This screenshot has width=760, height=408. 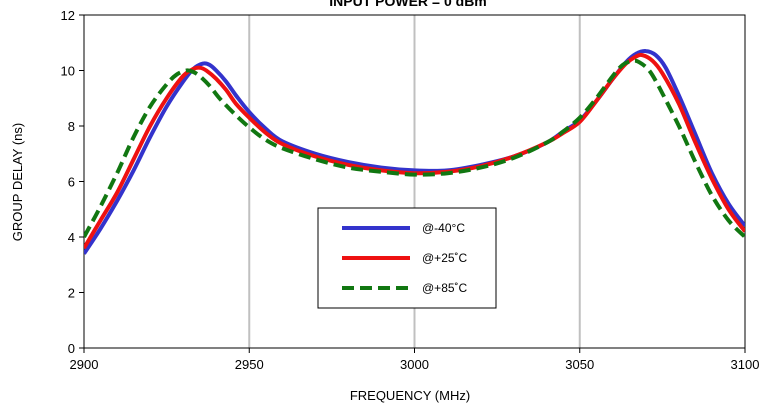 I want to click on x-axis-title: FREQUENCY (MHz), so click(x=410, y=395).